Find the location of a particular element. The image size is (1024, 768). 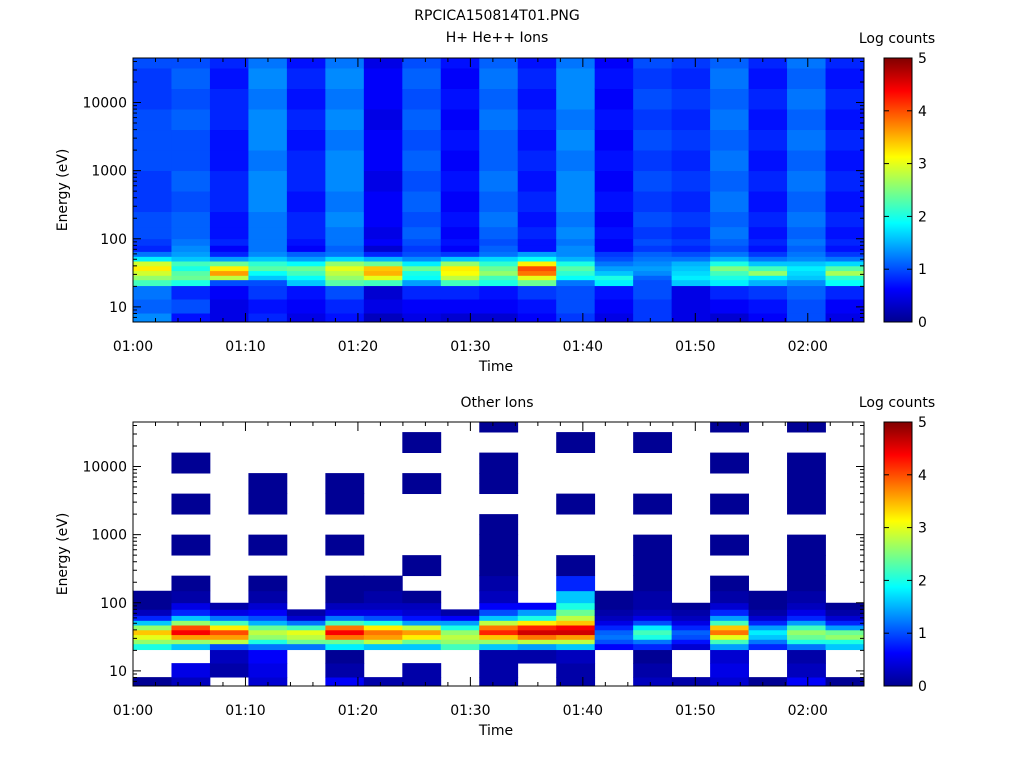

colorbar-tick-label: 1 is located at coordinates (922, 634).